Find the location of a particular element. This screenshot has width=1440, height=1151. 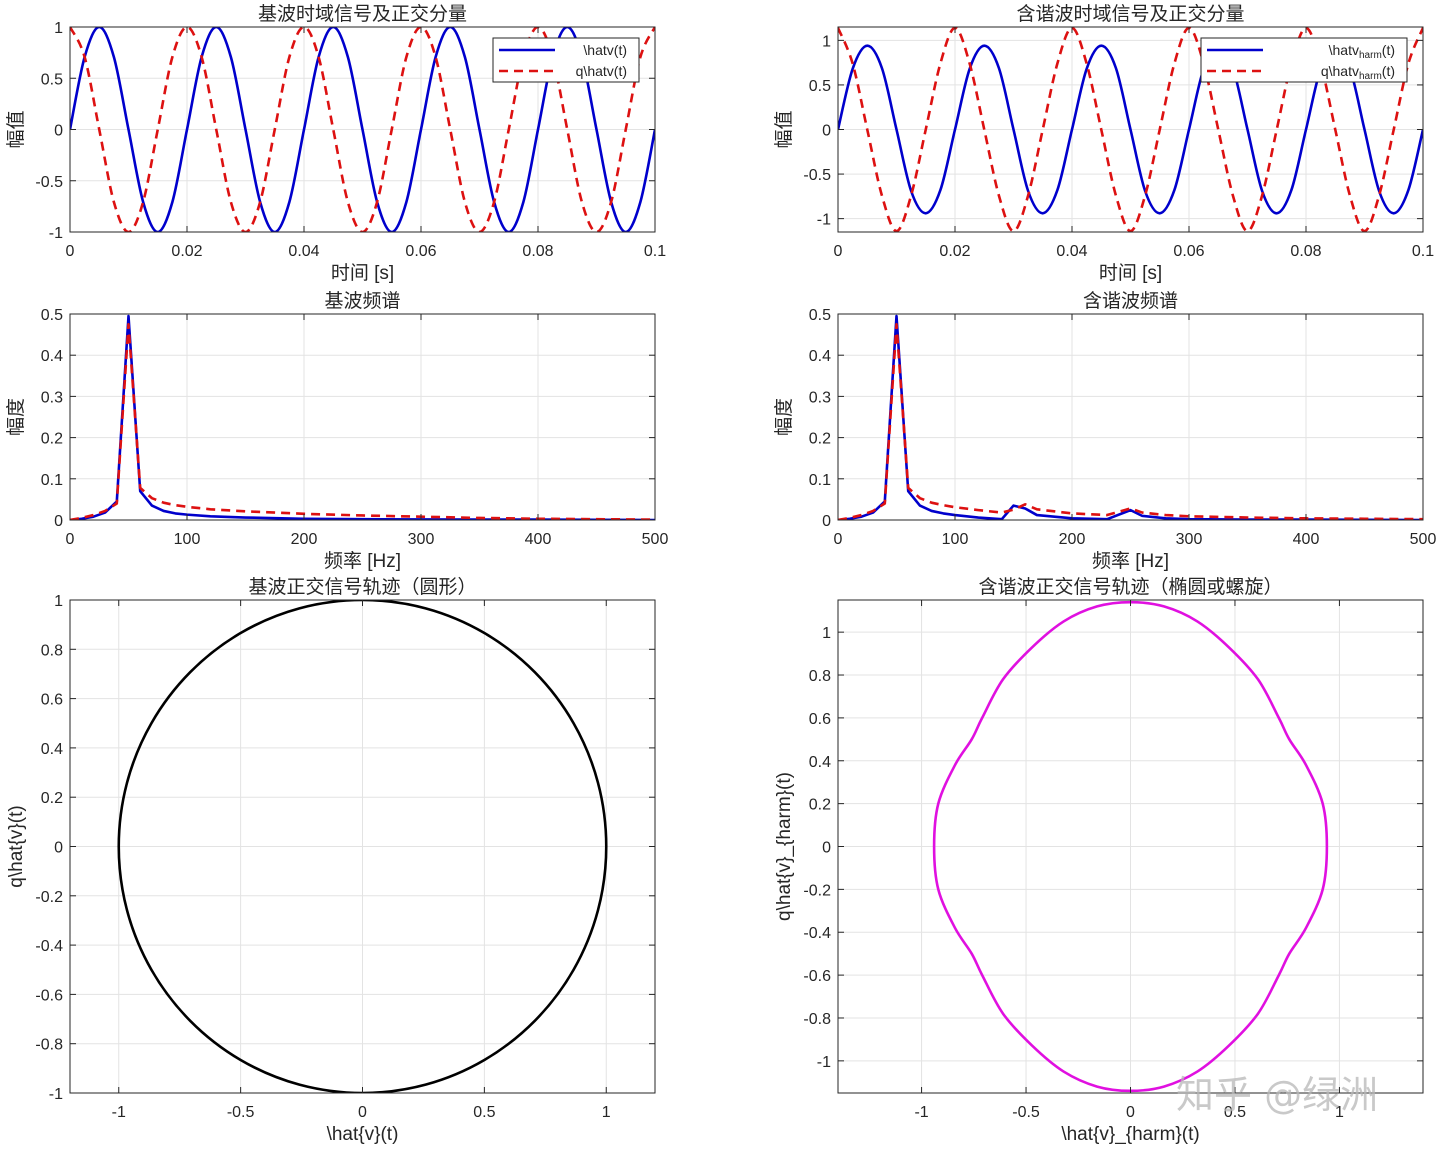

y-axis-label: 幅度 is located at coordinates (16, 417).